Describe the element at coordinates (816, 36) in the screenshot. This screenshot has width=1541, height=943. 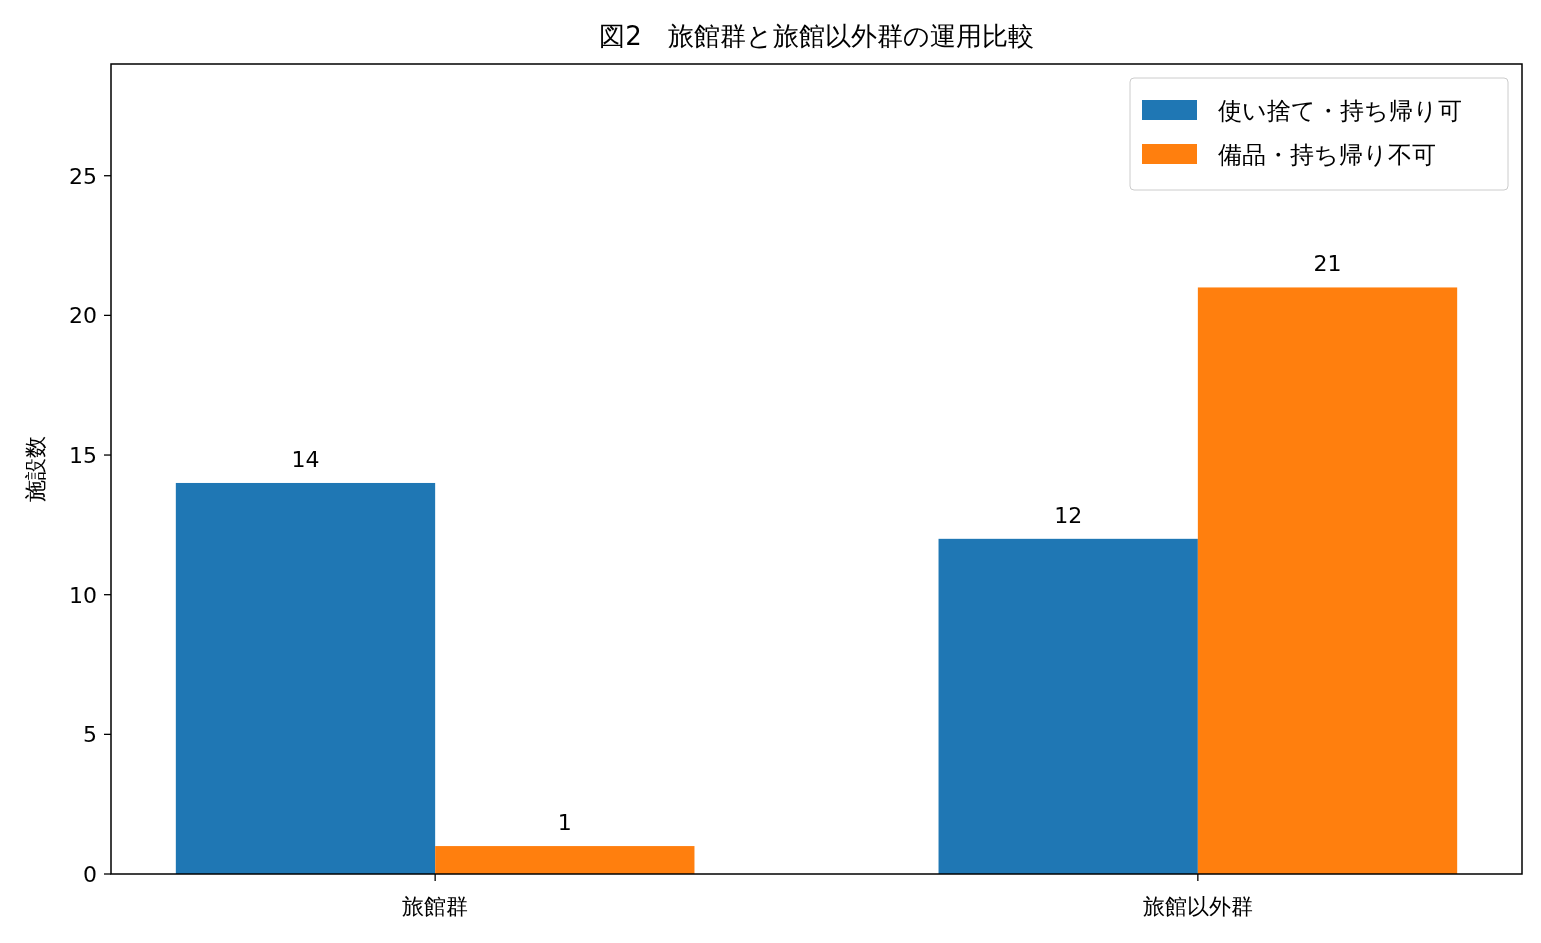
I see `chart-title: 図2 旅館群と旅館以外群の運用比較` at that location.